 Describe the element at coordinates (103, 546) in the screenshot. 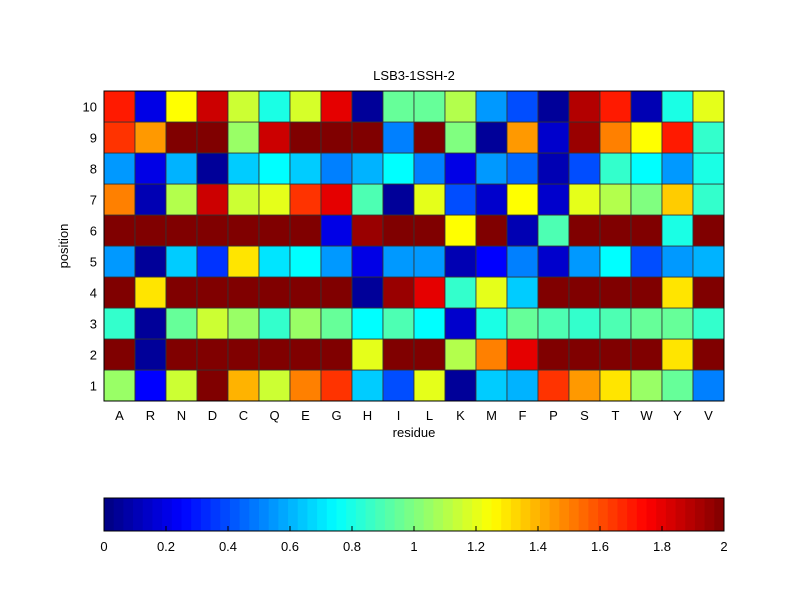

I see `colorbar-tick-label: 0` at that location.